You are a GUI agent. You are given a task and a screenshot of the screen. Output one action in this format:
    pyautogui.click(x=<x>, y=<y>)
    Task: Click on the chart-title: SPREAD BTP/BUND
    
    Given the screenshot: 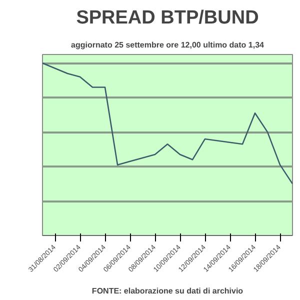 What is the action you would take?
    pyautogui.click(x=167, y=18)
    